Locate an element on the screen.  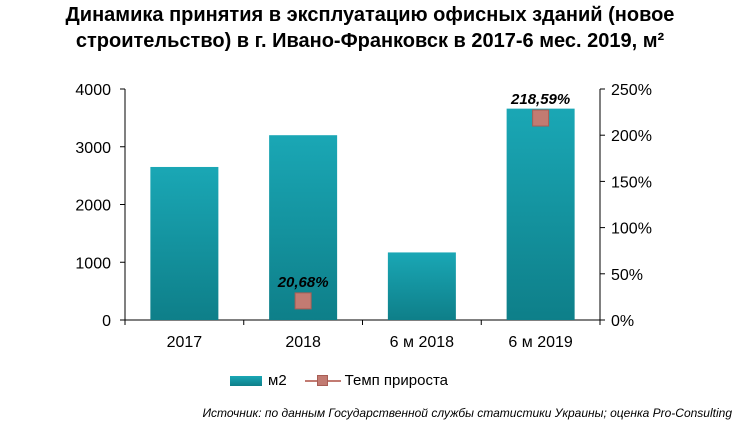
y-right-tick-label: 100% is located at coordinates (631, 229).